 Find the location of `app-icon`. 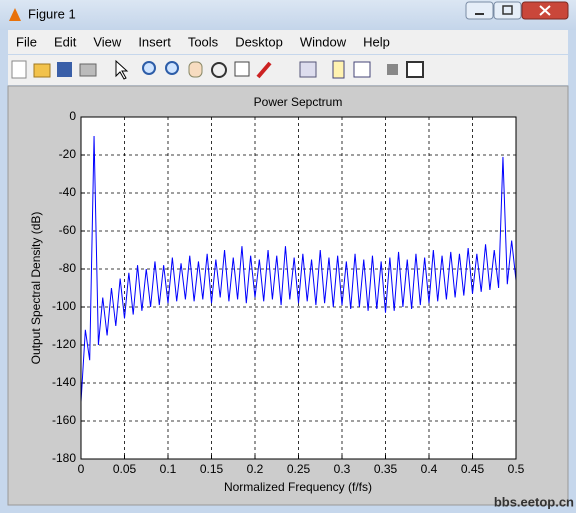

app-icon is located at coordinates (15, 14).